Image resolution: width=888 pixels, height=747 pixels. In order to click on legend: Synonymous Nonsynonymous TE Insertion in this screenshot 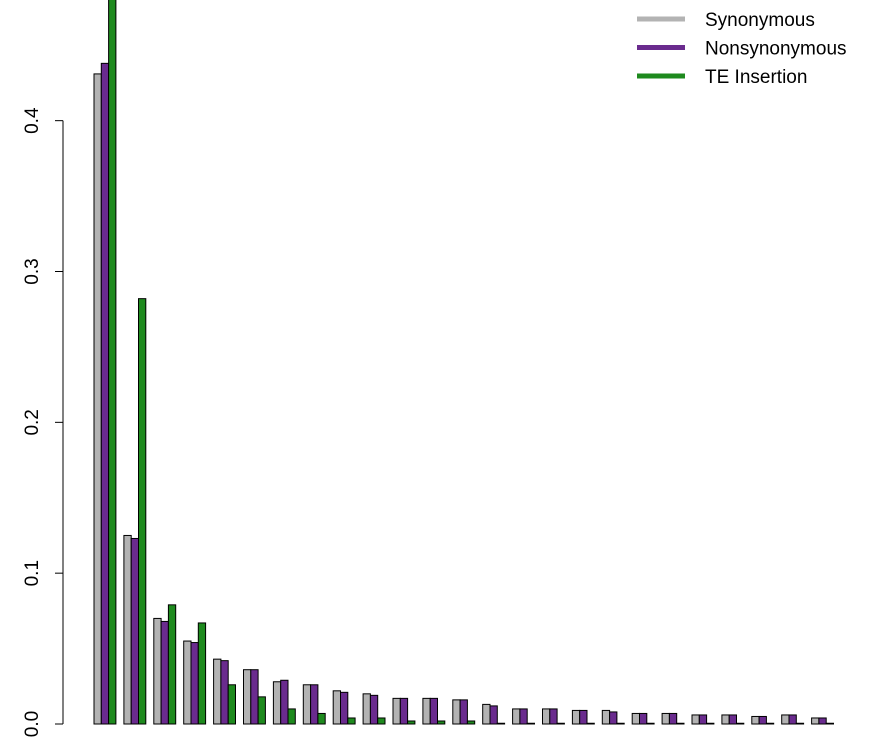, I will do `click(742, 49)`.